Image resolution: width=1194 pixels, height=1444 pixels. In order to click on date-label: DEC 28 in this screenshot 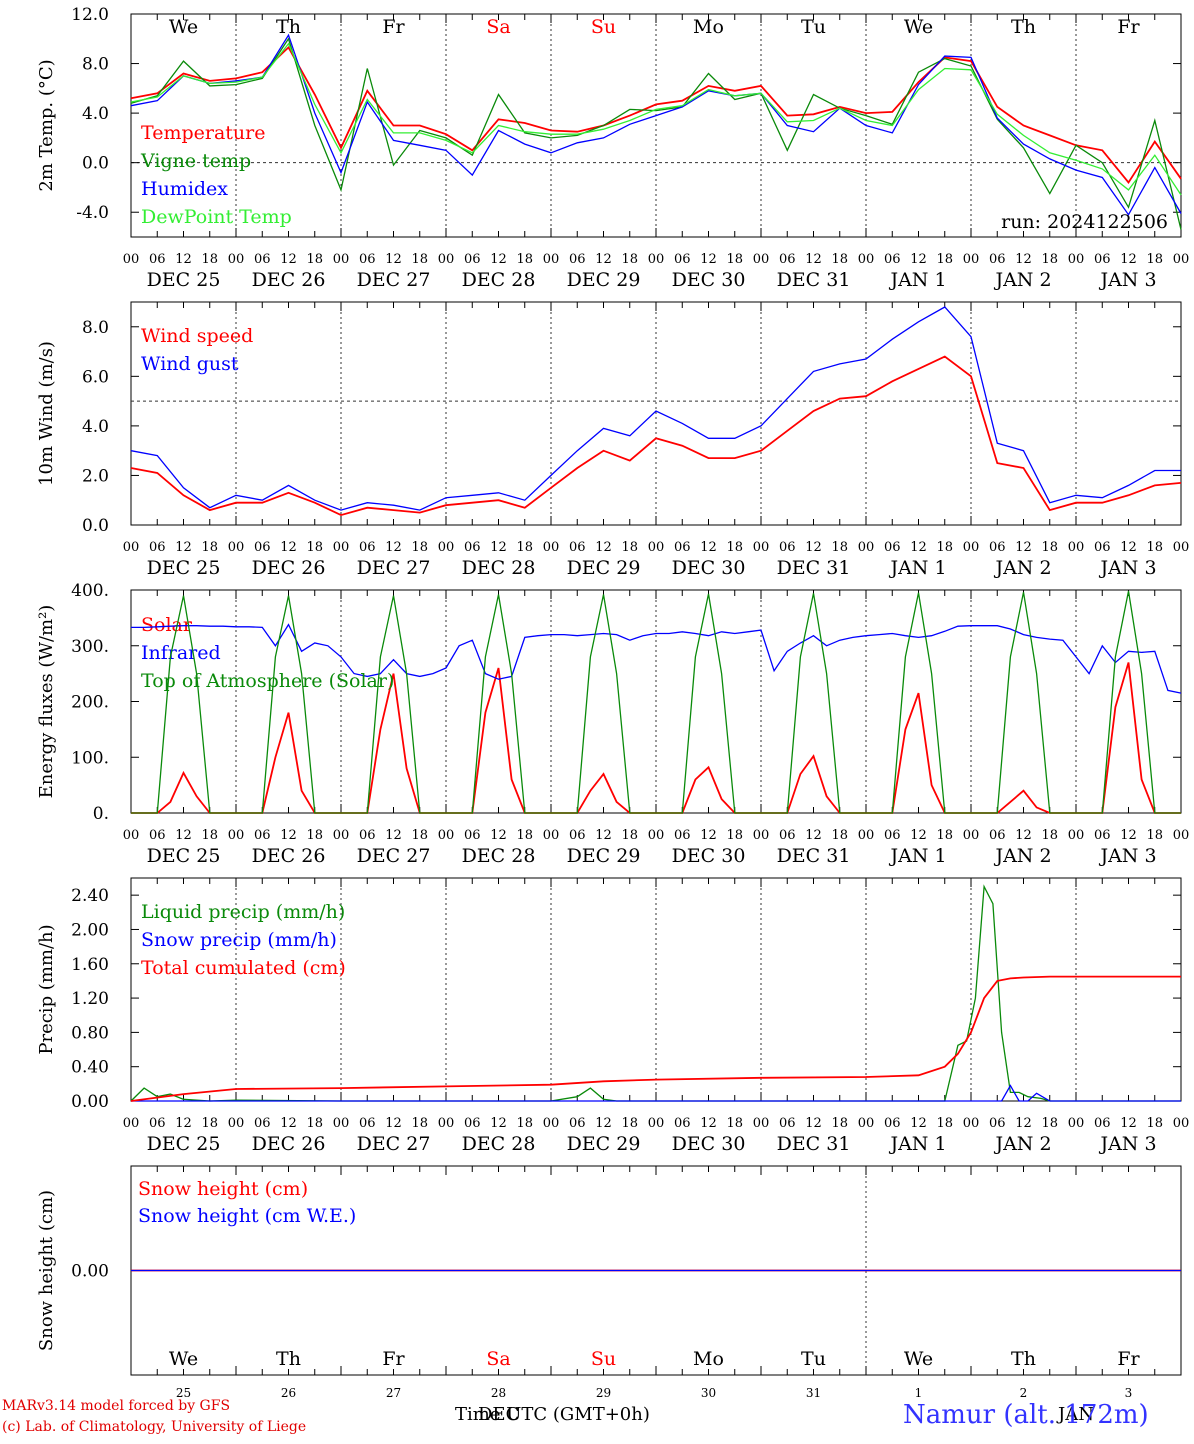, I will do `click(499, 856)`.